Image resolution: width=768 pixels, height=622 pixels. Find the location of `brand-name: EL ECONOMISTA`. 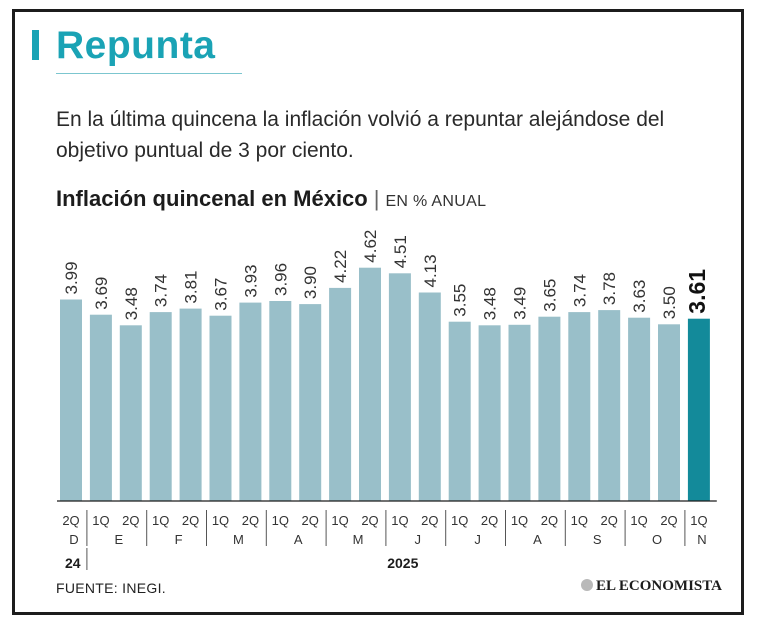

brand-name: EL ECONOMISTA is located at coordinates (659, 586).